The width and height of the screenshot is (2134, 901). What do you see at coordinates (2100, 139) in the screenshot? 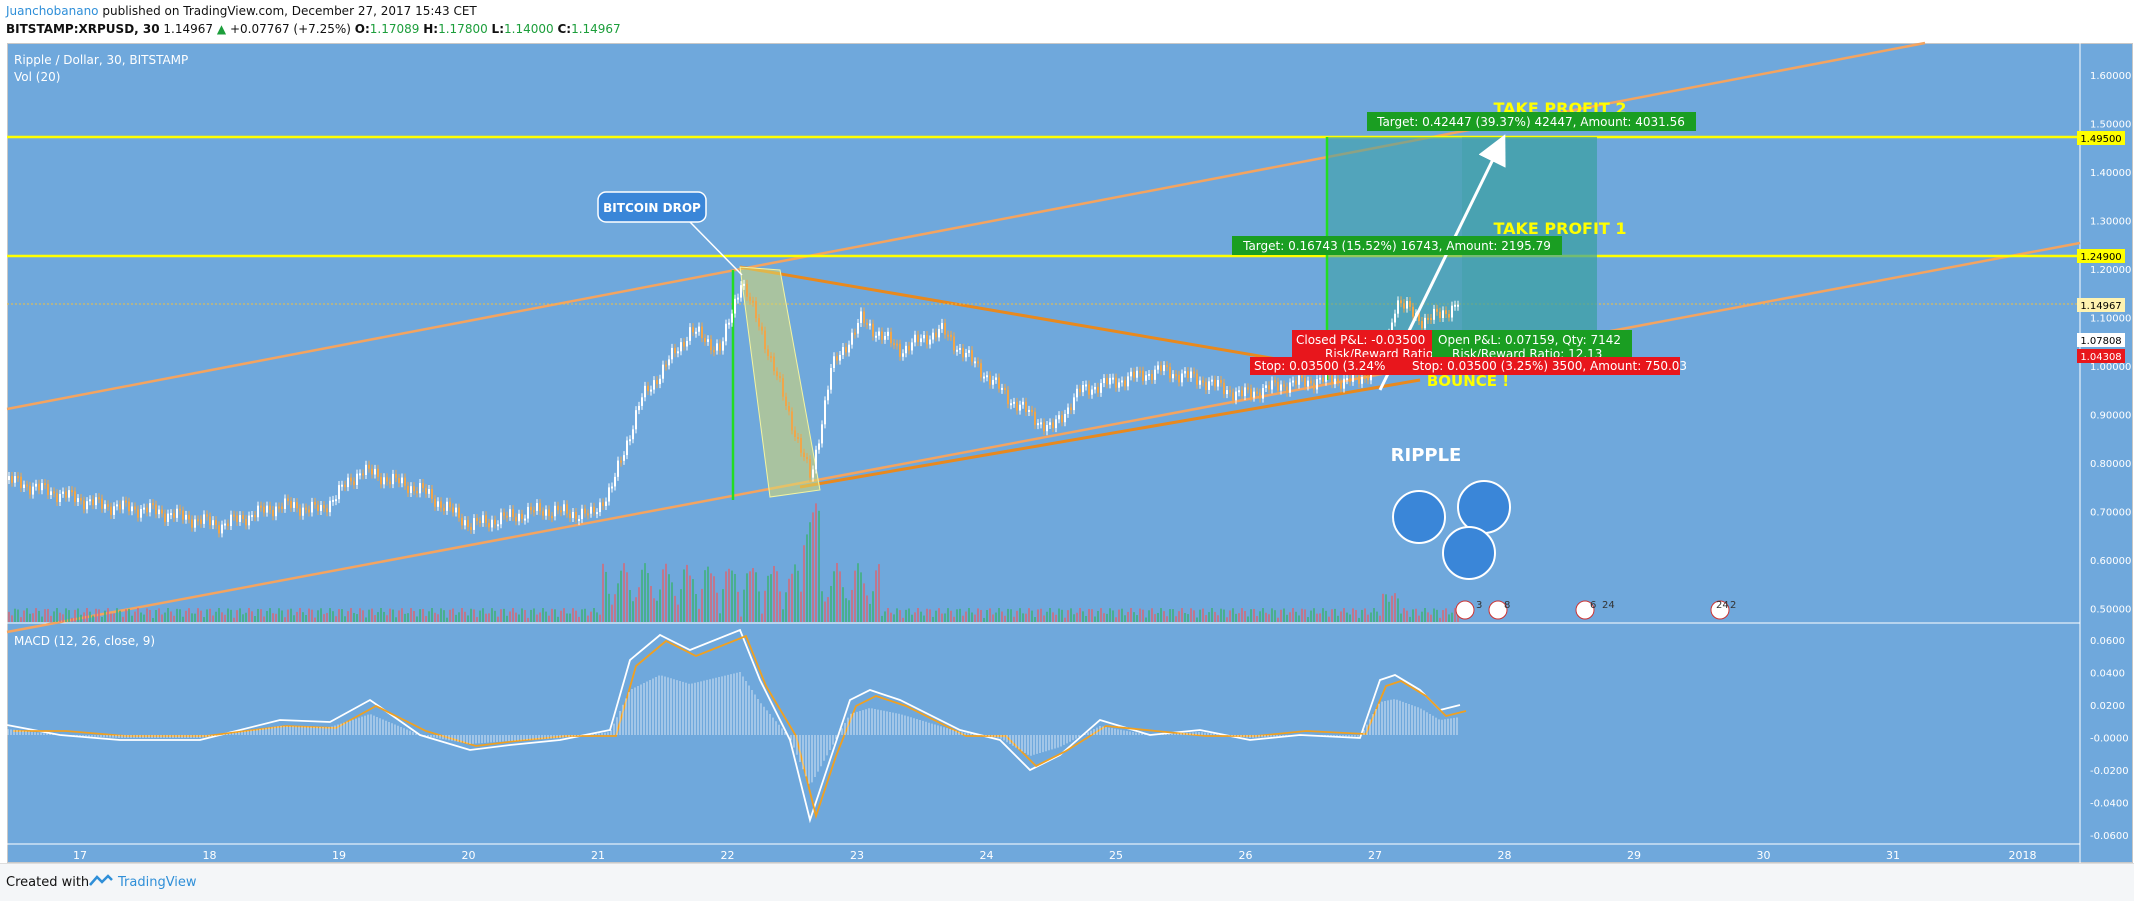
I see `tag-tp2: 1.49500` at bounding box center [2100, 139].